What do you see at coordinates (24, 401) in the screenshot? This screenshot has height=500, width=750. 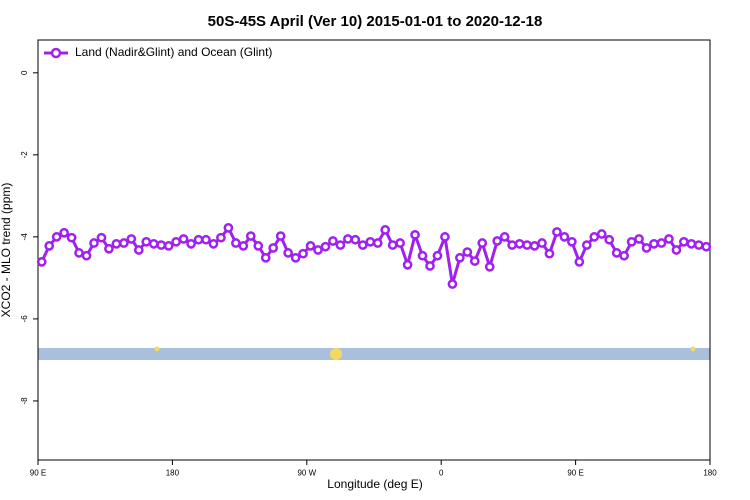 I see `y-tick-label: -8` at bounding box center [24, 401].